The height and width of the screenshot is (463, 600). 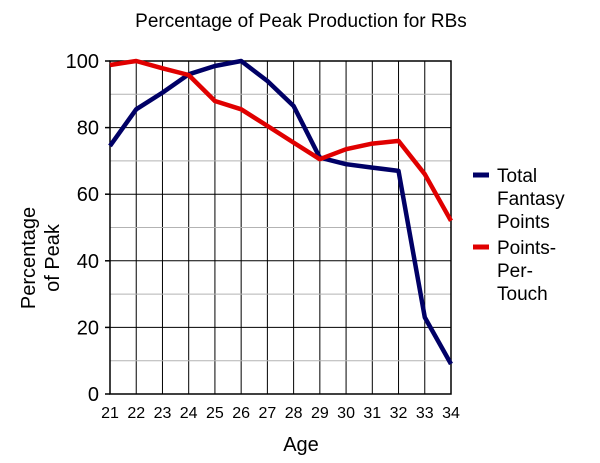 I want to click on x-tick-label: 33, so click(x=425, y=413).